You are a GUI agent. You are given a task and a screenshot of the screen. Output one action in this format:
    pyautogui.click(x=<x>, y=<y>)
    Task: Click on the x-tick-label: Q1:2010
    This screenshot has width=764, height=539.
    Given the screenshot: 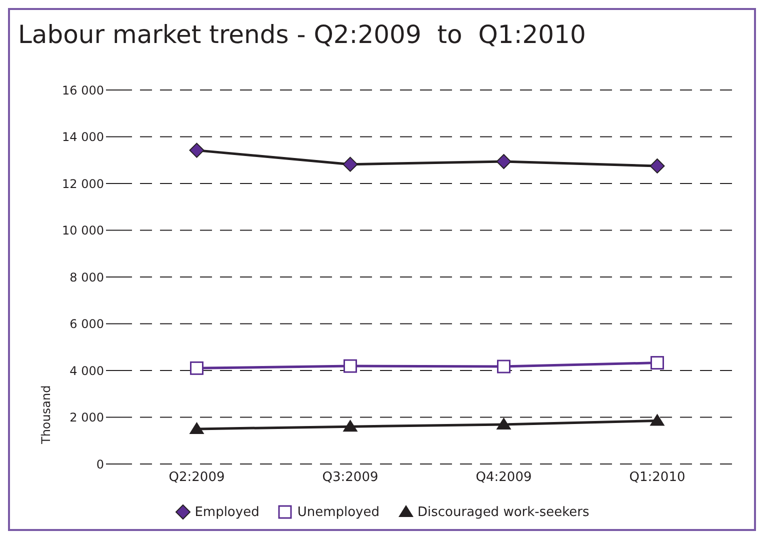 What is the action you would take?
    pyautogui.click(x=657, y=478)
    